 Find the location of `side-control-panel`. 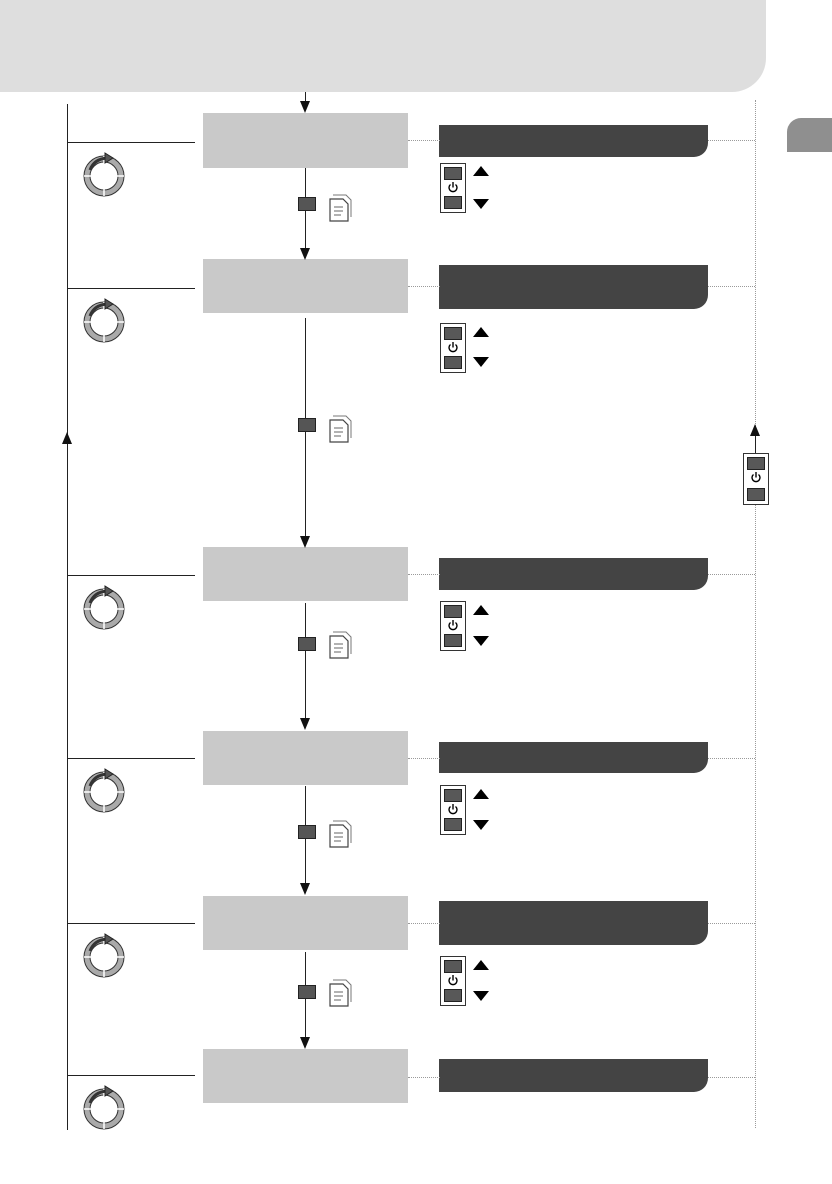

side-control-panel is located at coordinates (756, 479).